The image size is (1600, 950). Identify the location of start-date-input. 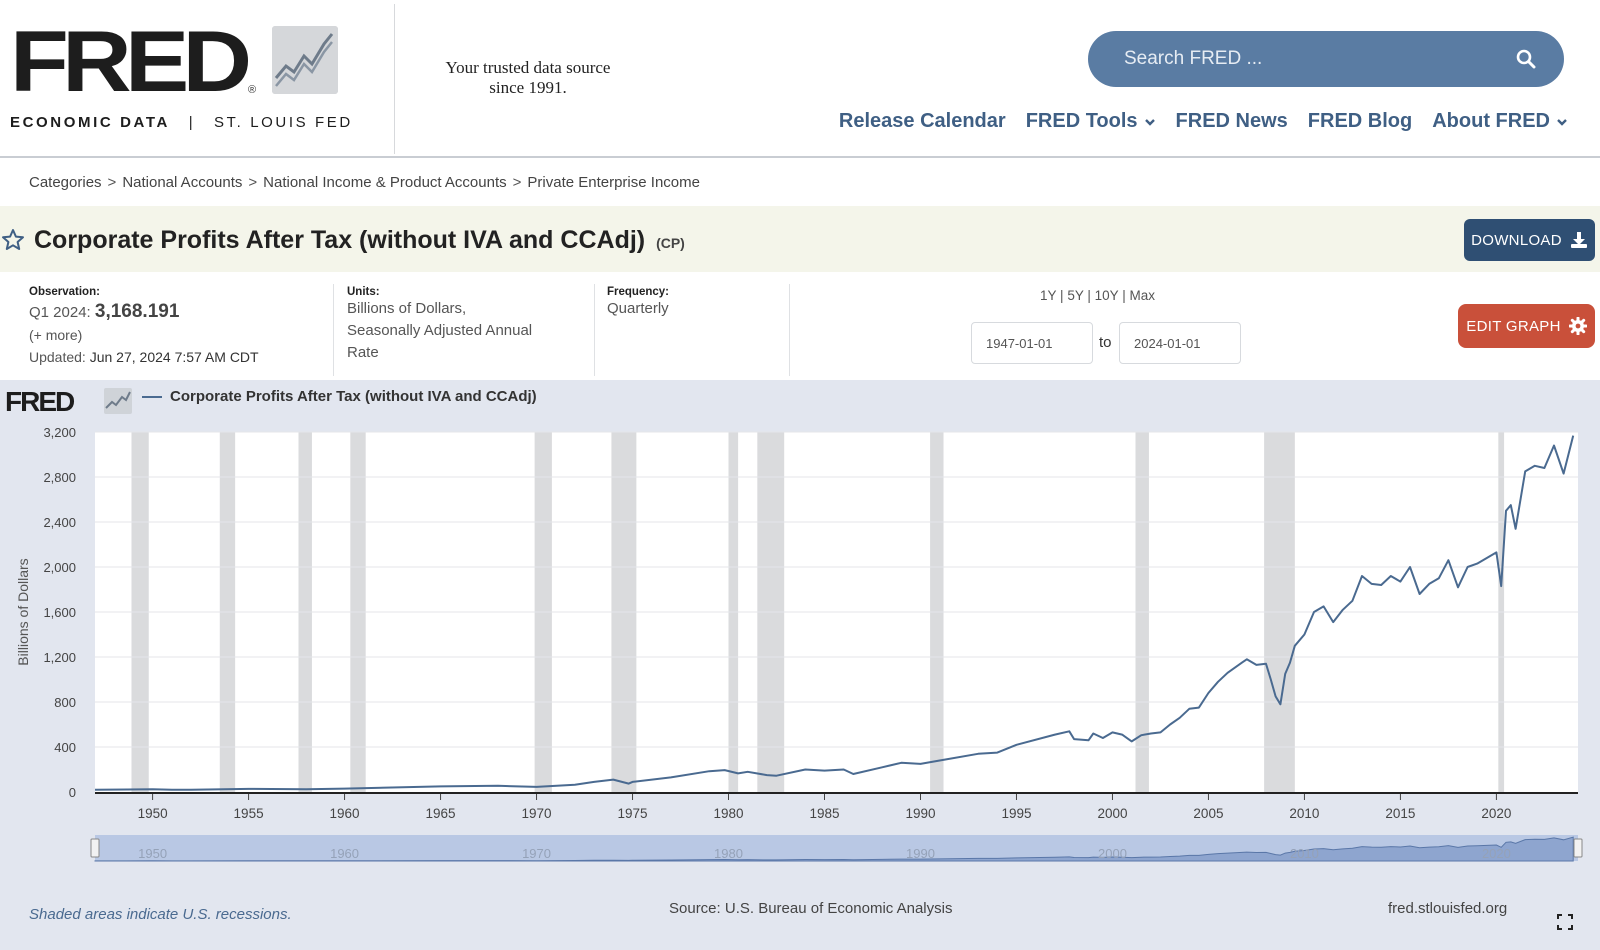
(1032, 343).